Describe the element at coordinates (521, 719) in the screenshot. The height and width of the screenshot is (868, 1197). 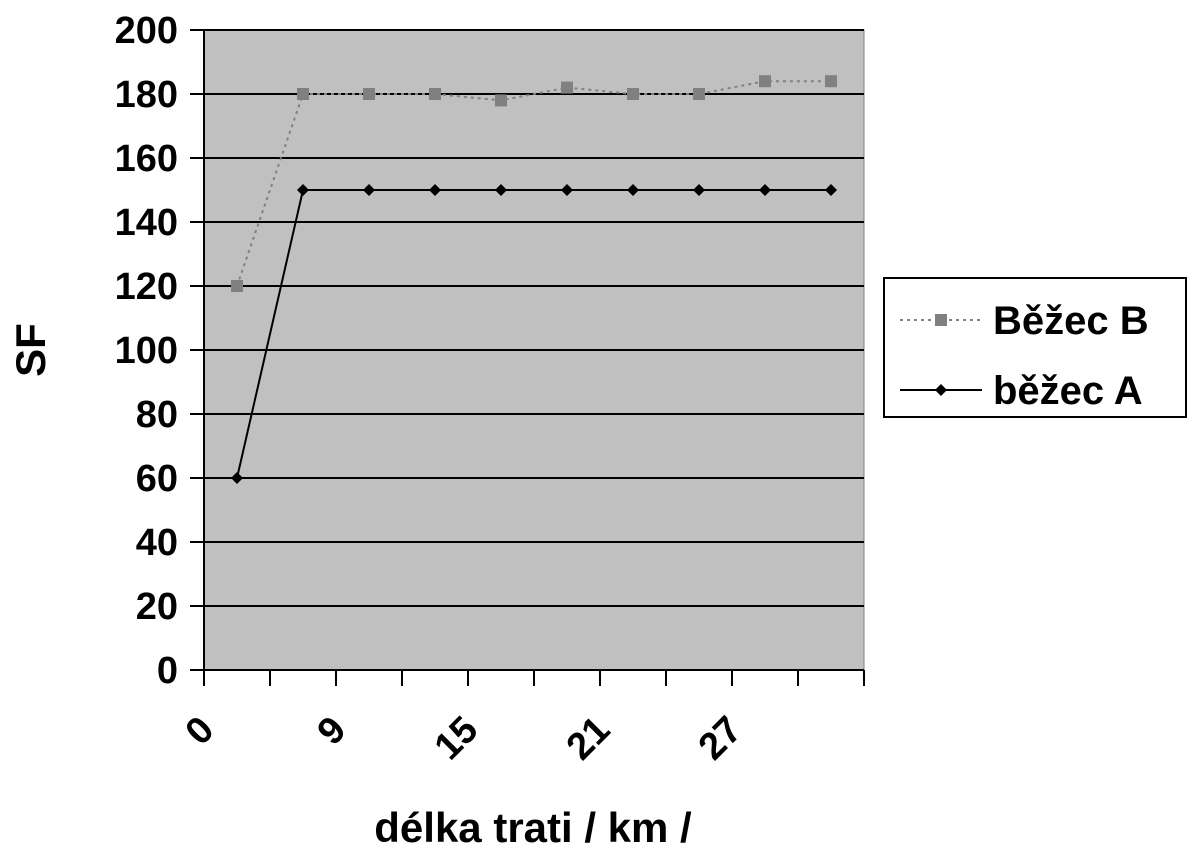
I see `x-axis-ticks: 0 9 15 21 27` at that location.